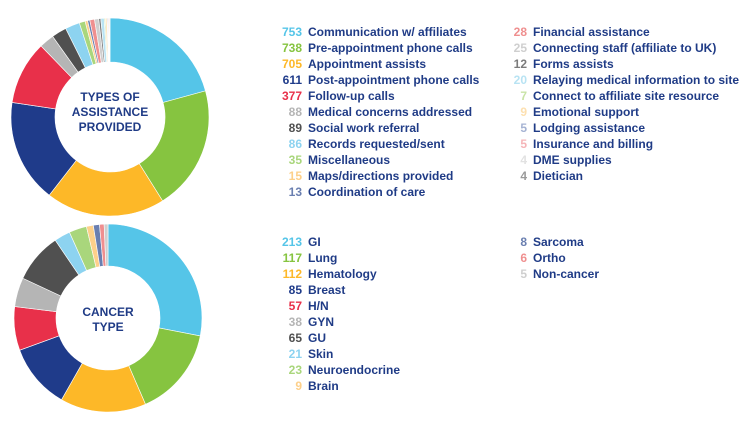 The width and height of the screenshot is (750, 426). I want to click on cancer-type-legend-label: GYN, so click(321, 322).